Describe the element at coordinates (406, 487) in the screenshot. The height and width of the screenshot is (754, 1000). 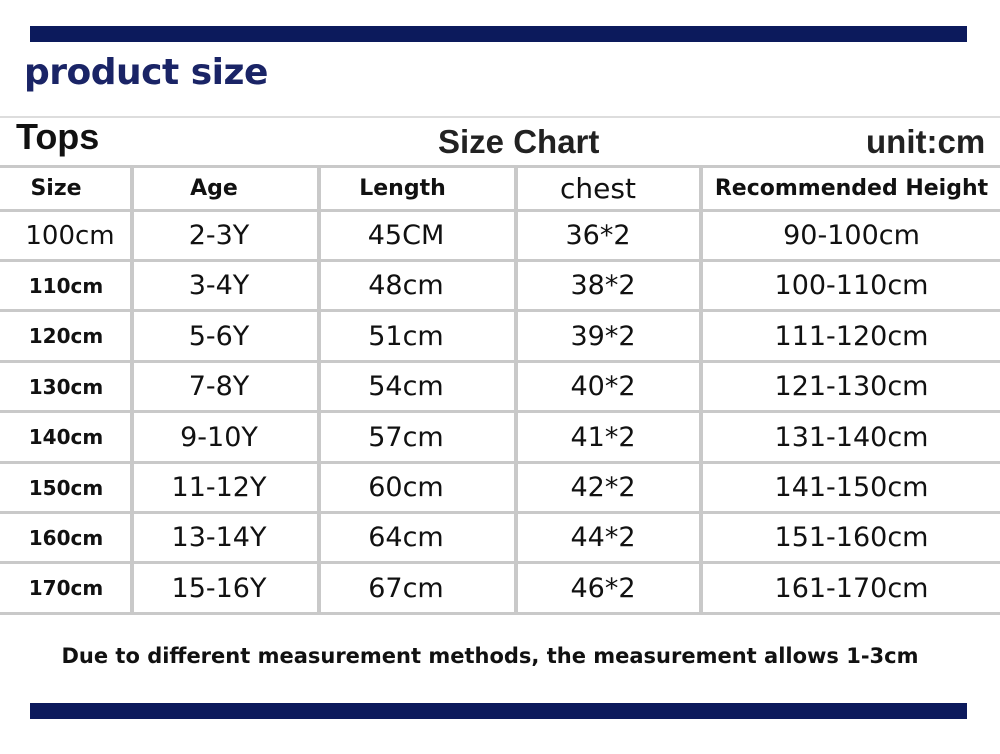
I see `table-cell-length: 60cm` at that location.